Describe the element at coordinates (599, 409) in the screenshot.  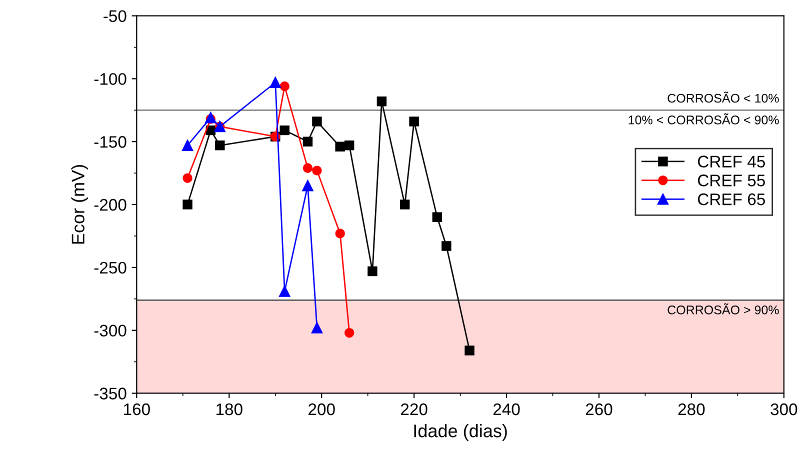
I see `x-tick-label: 260` at that location.